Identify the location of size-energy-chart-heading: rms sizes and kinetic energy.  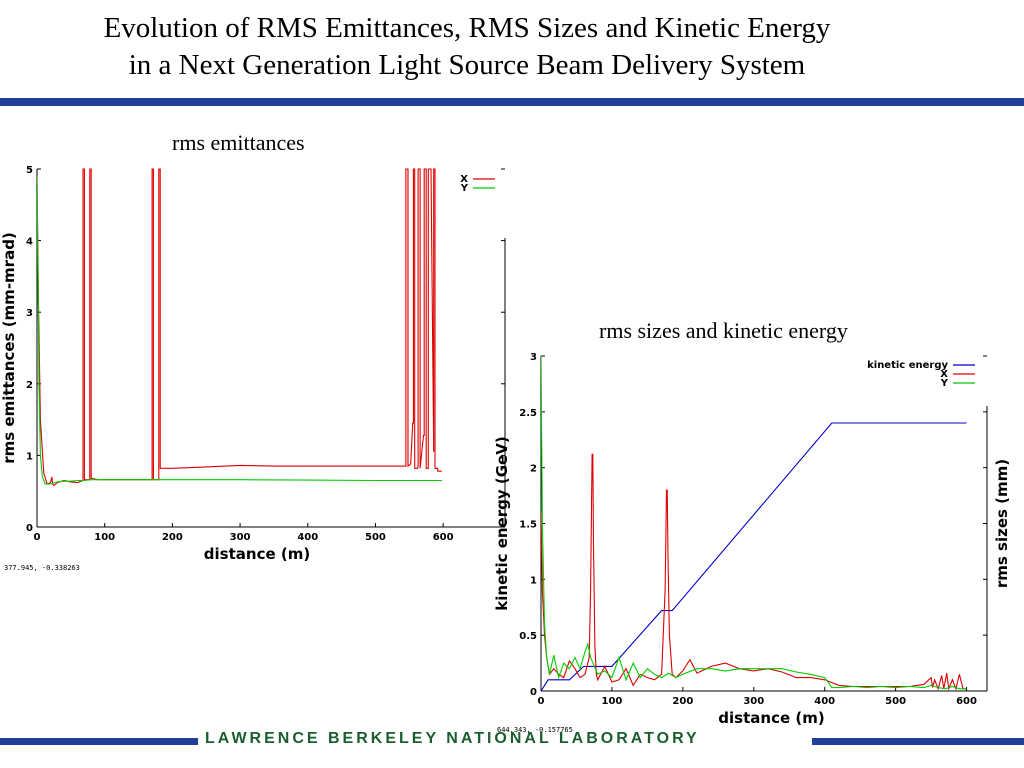
(723, 330).